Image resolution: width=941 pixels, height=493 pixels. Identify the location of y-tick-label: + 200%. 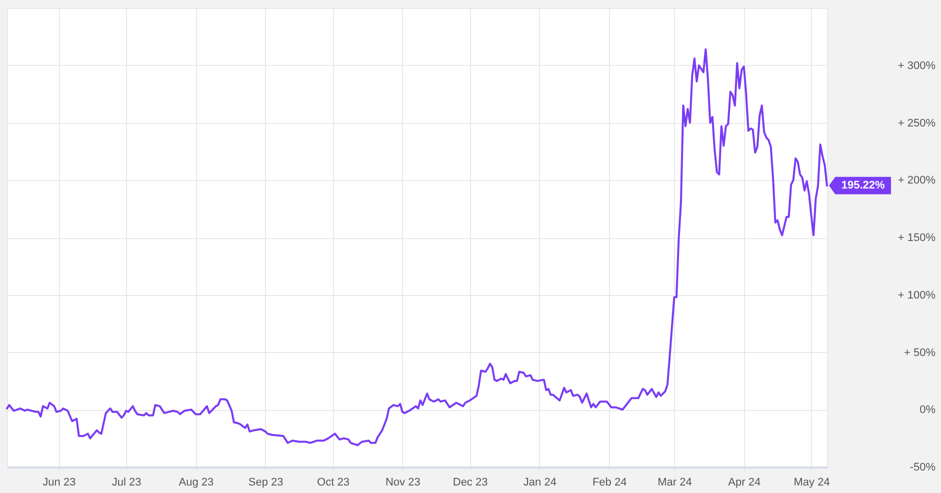
(917, 180).